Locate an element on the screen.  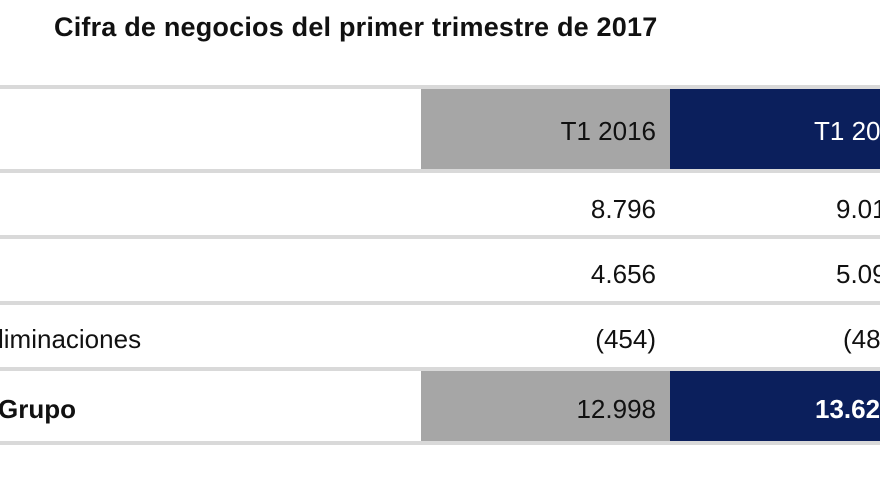
total-value-2017: 13.62 is located at coordinates (847, 409).